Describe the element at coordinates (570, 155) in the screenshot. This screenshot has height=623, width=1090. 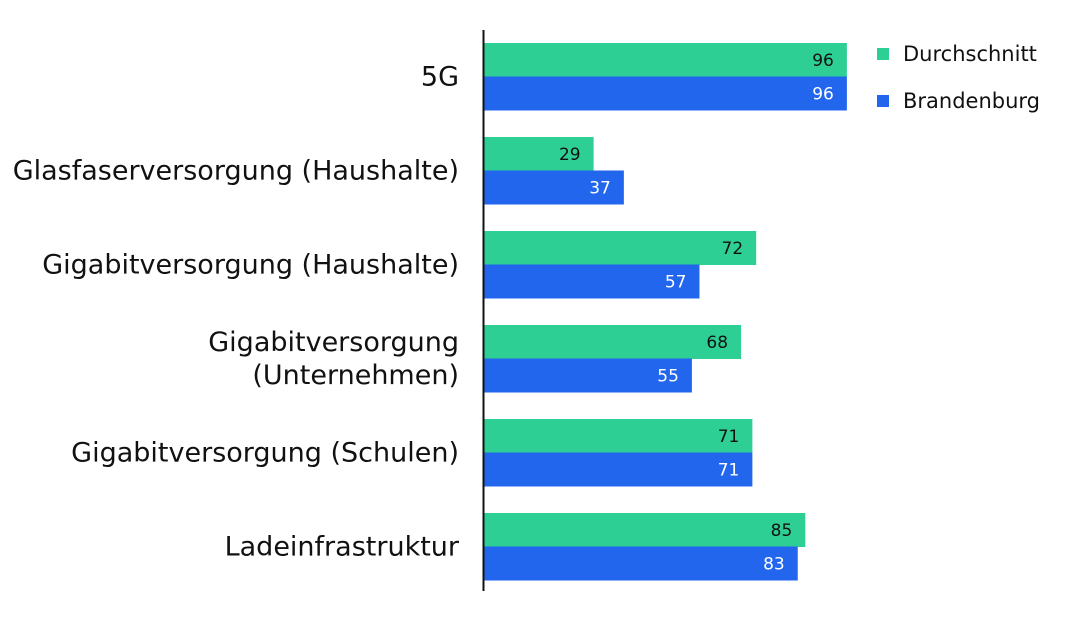
I see `data-label-durchschnitt-2: 29` at that location.